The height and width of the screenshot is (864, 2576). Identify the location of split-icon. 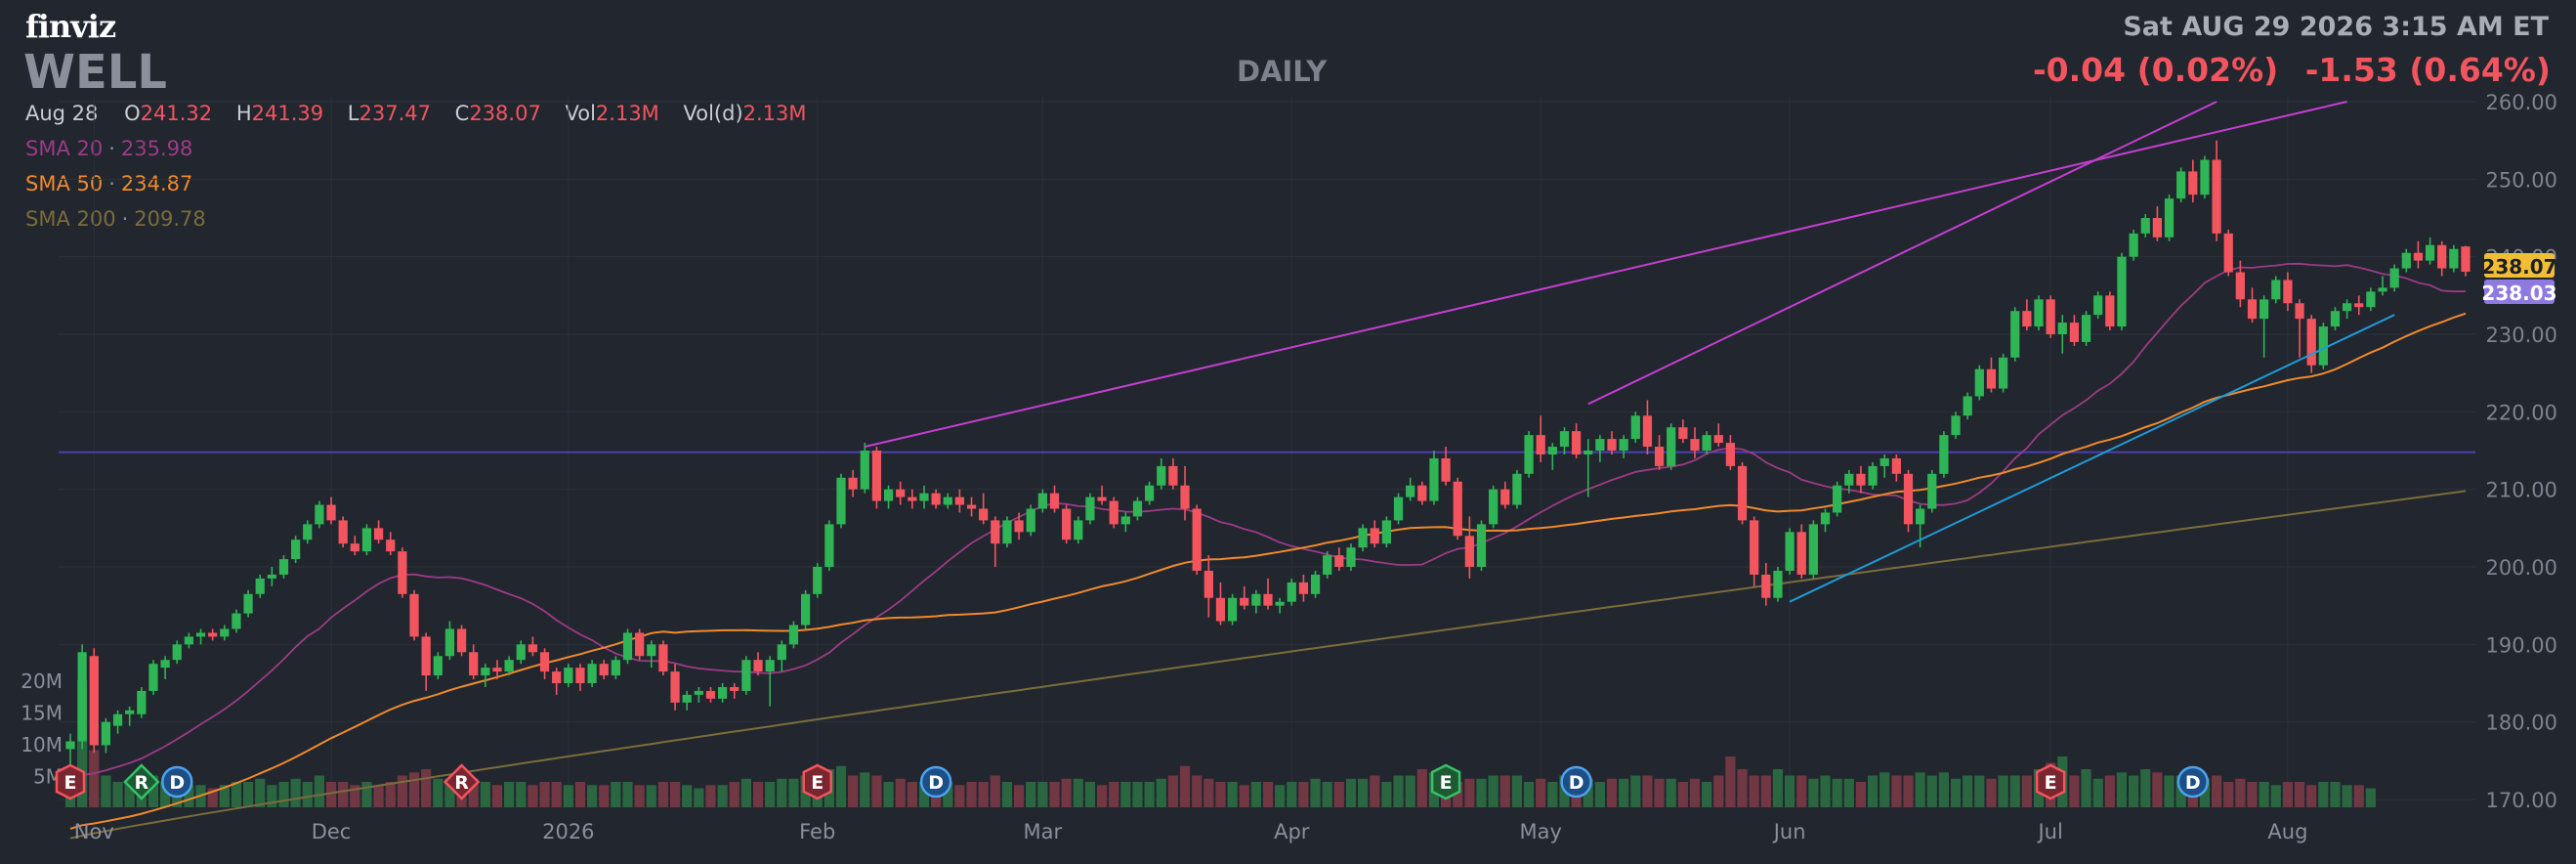
(141, 781).